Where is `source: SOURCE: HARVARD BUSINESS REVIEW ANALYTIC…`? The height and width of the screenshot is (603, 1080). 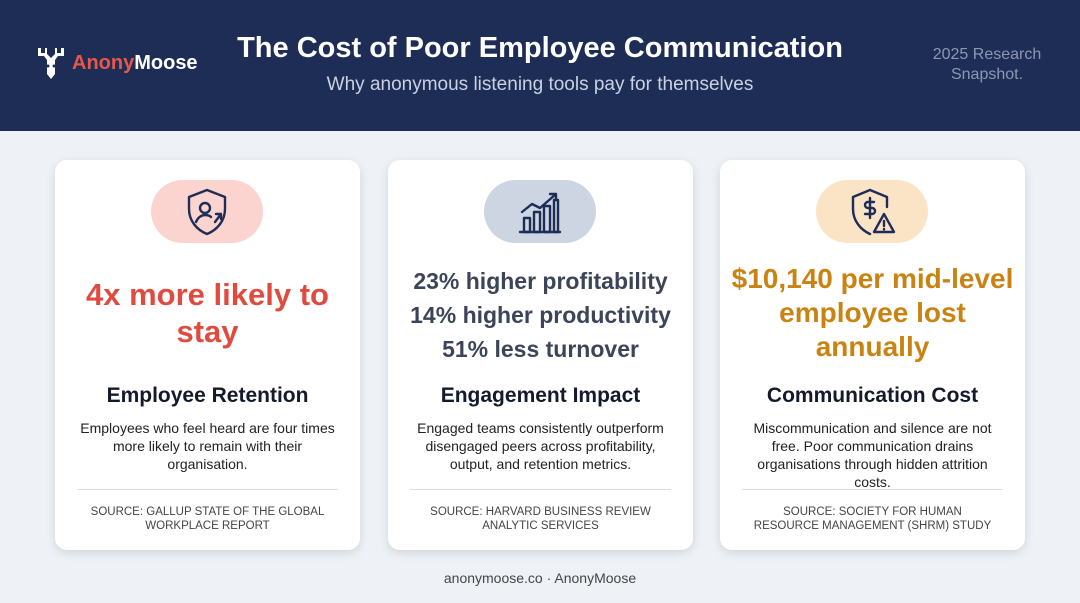 source: SOURCE: HARVARD BUSINESS REVIEW ANALYTIC… is located at coordinates (540, 519).